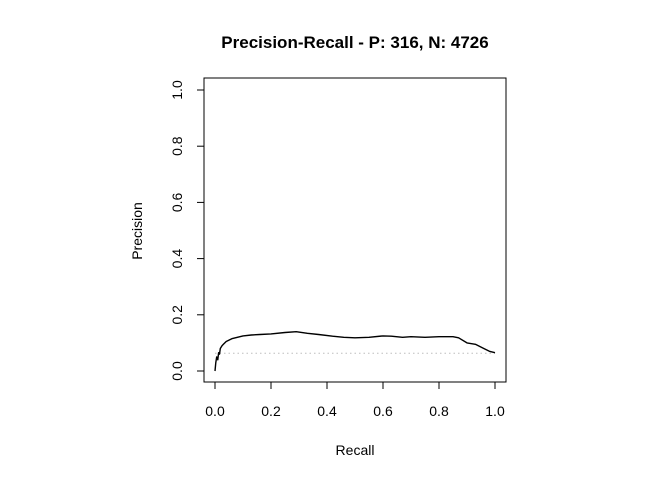 This screenshot has width=672, height=480. Describe the element at coordinates (177, 371) in the screenshot. I see `y-tick-label: 0.0` at that location.